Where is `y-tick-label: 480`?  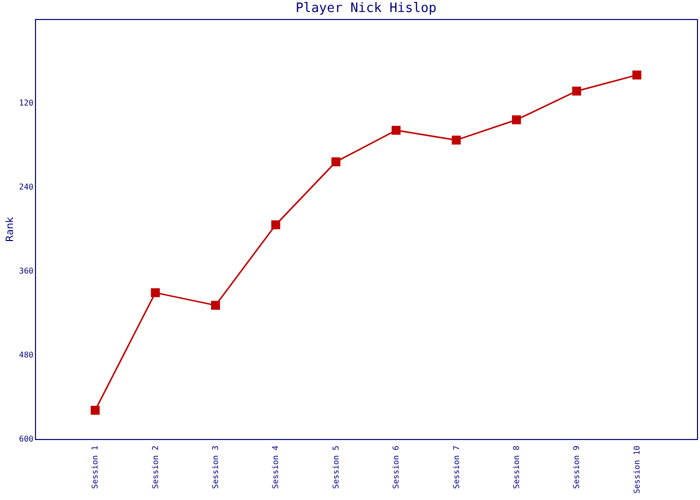 y-tick-label: 480 is located at coordinates (26, 355).